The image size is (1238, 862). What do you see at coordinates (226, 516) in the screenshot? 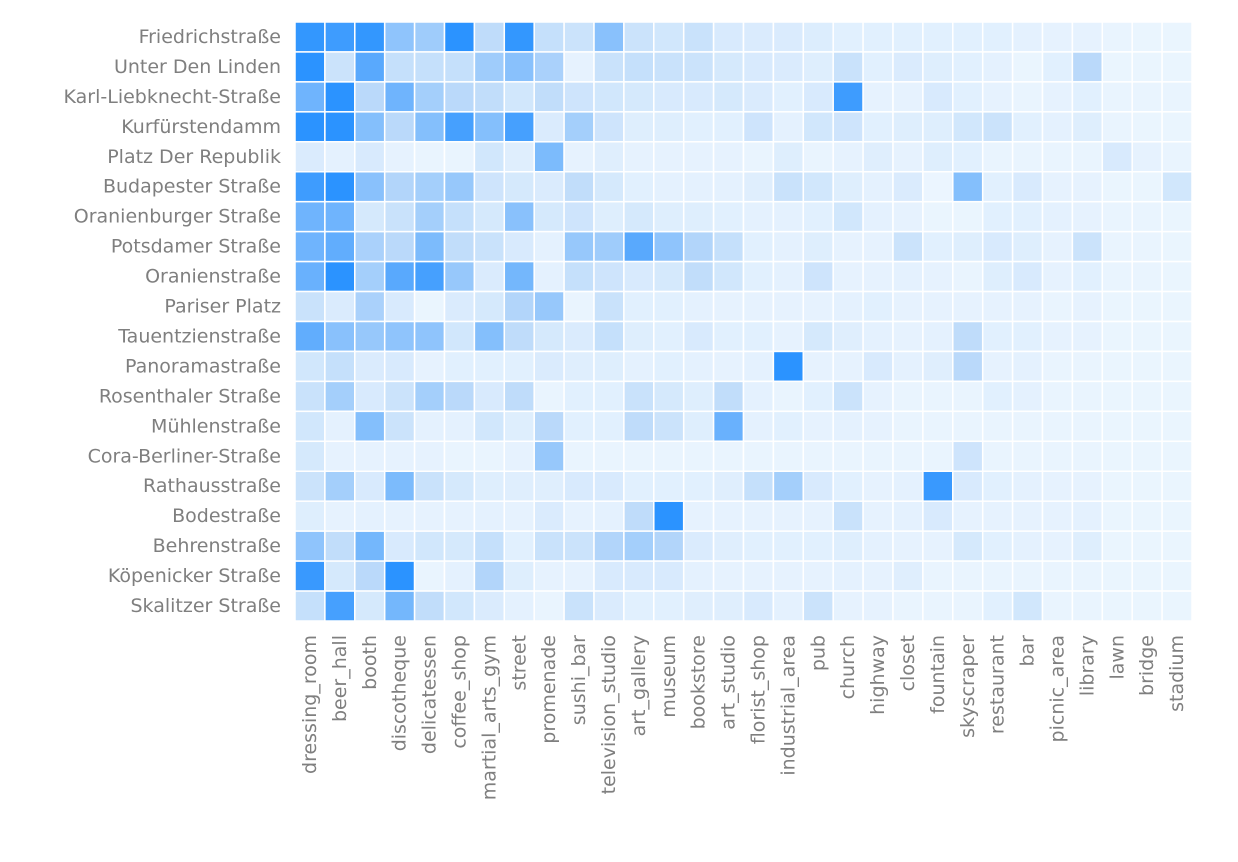
I see `row-label: Bodestraße` at bounding box center [226, 516].